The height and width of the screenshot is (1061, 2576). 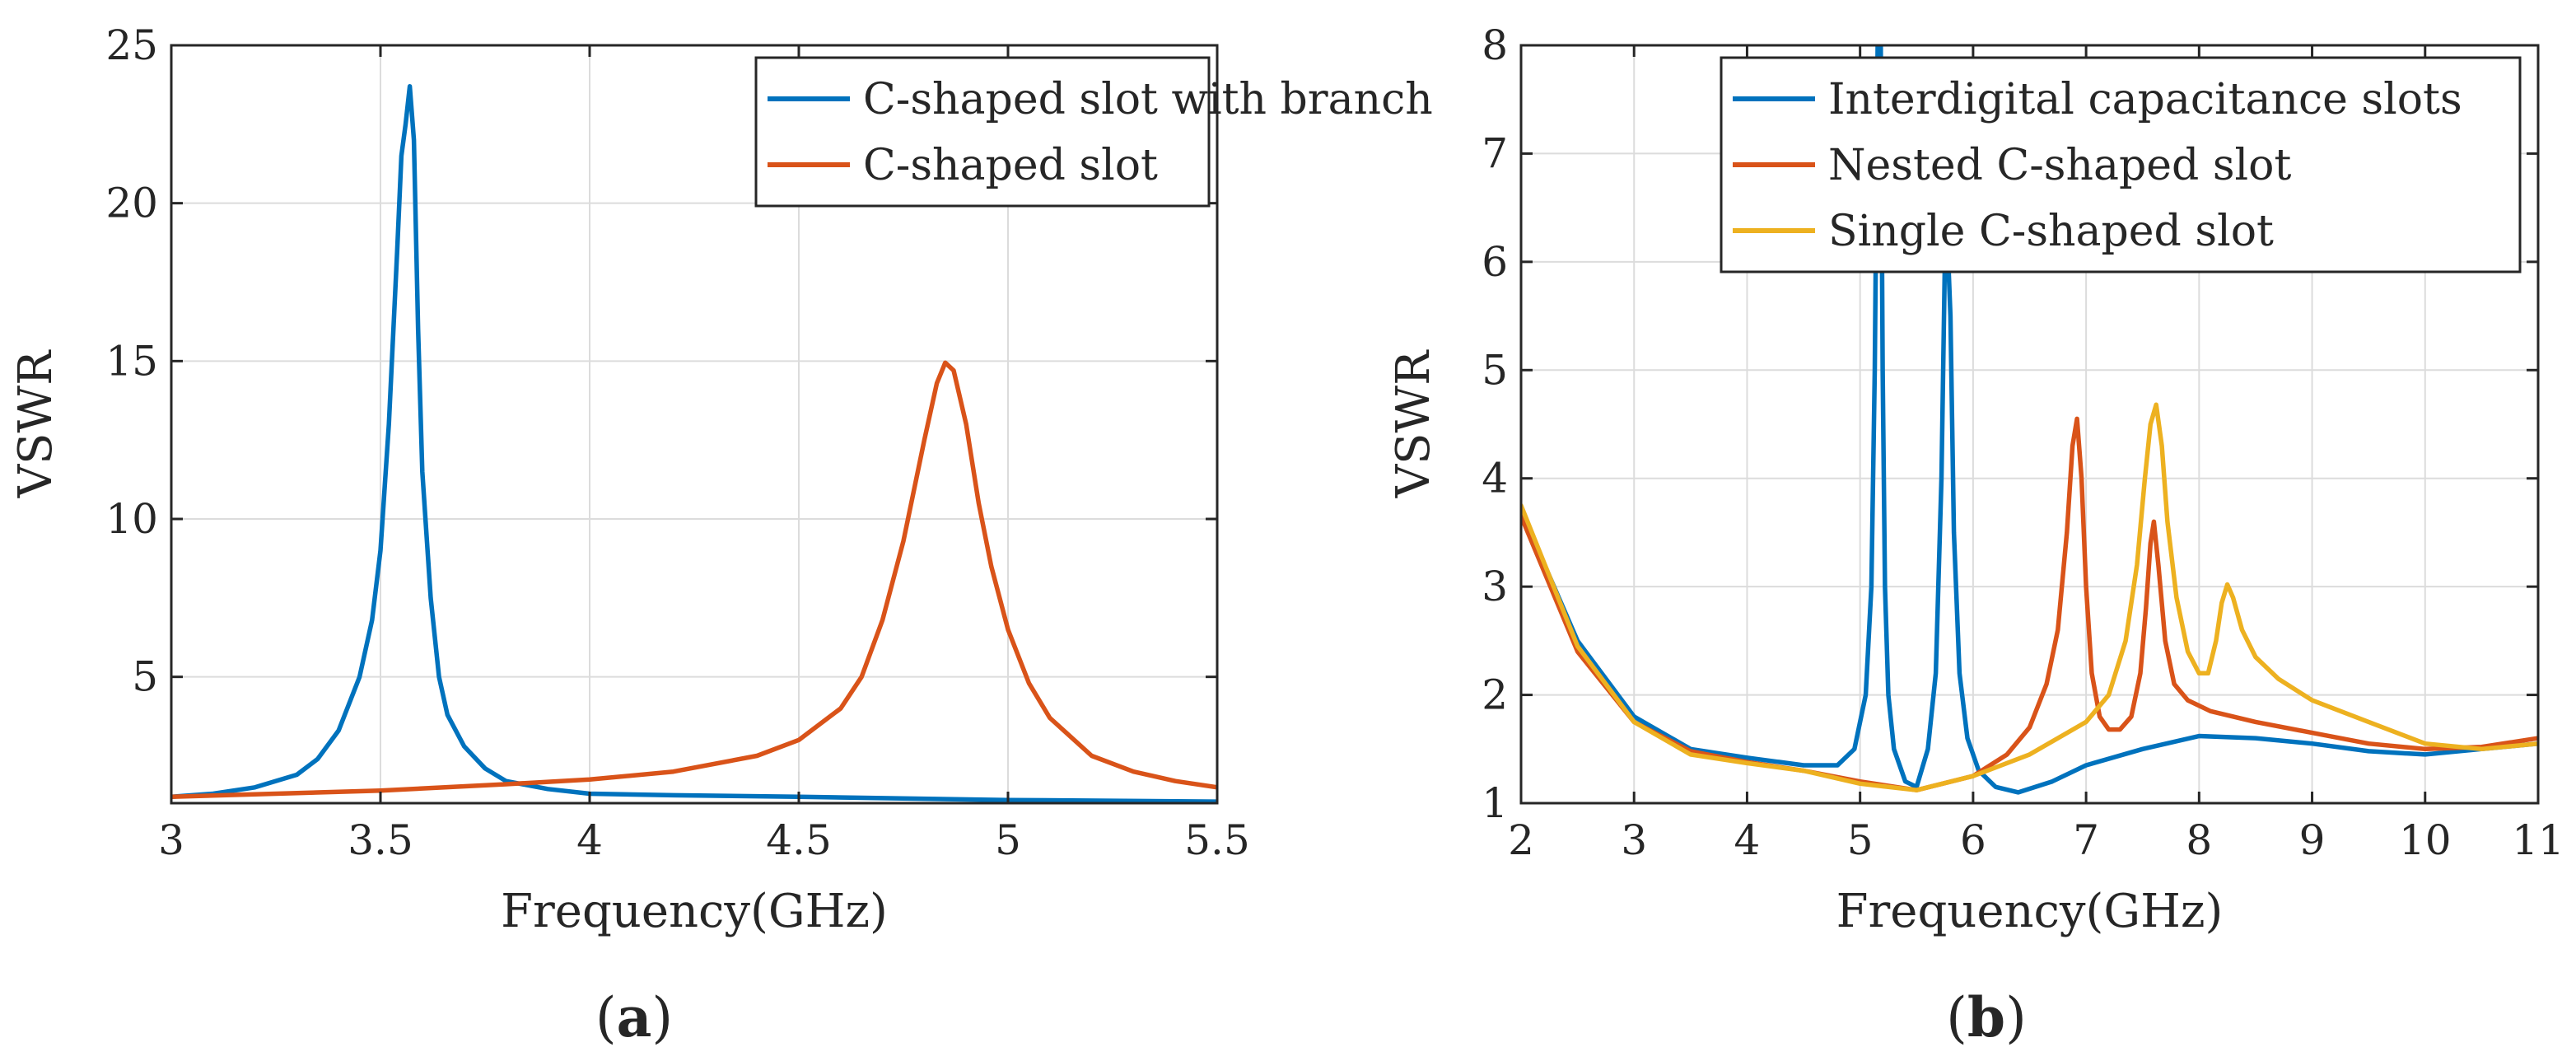 I want to click on x-tick-label: 6, so click(x=1973, y=840).